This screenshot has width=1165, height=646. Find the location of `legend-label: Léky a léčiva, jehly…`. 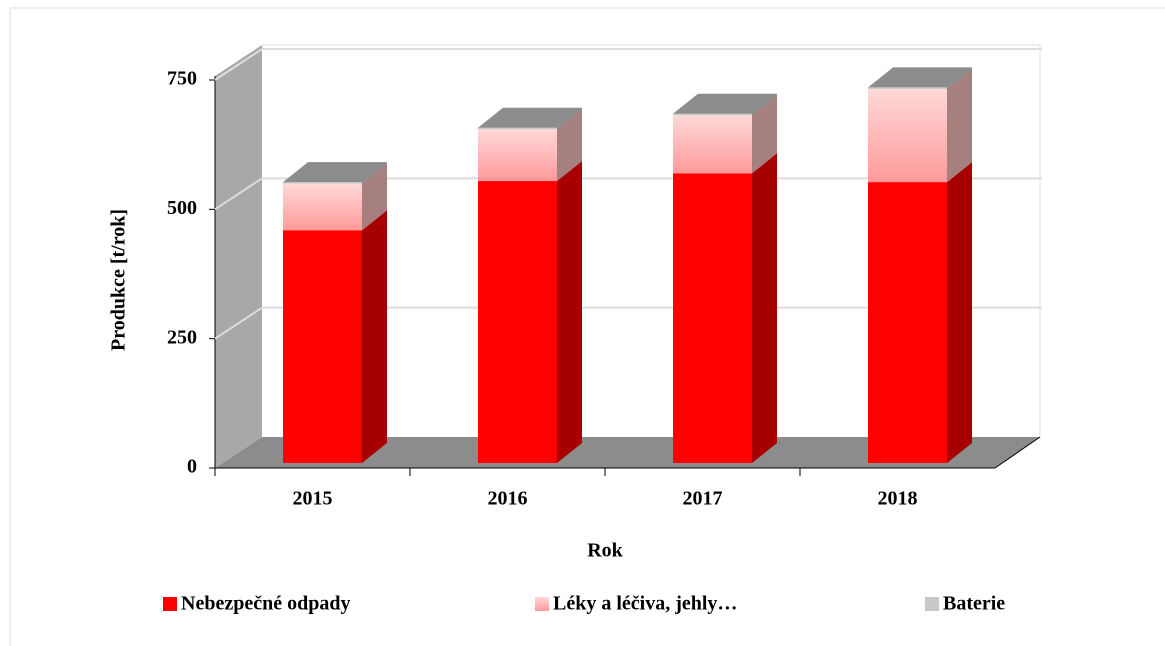

legend-label: Léky a léčiva, jehly… is located at coordinates (645, 604).